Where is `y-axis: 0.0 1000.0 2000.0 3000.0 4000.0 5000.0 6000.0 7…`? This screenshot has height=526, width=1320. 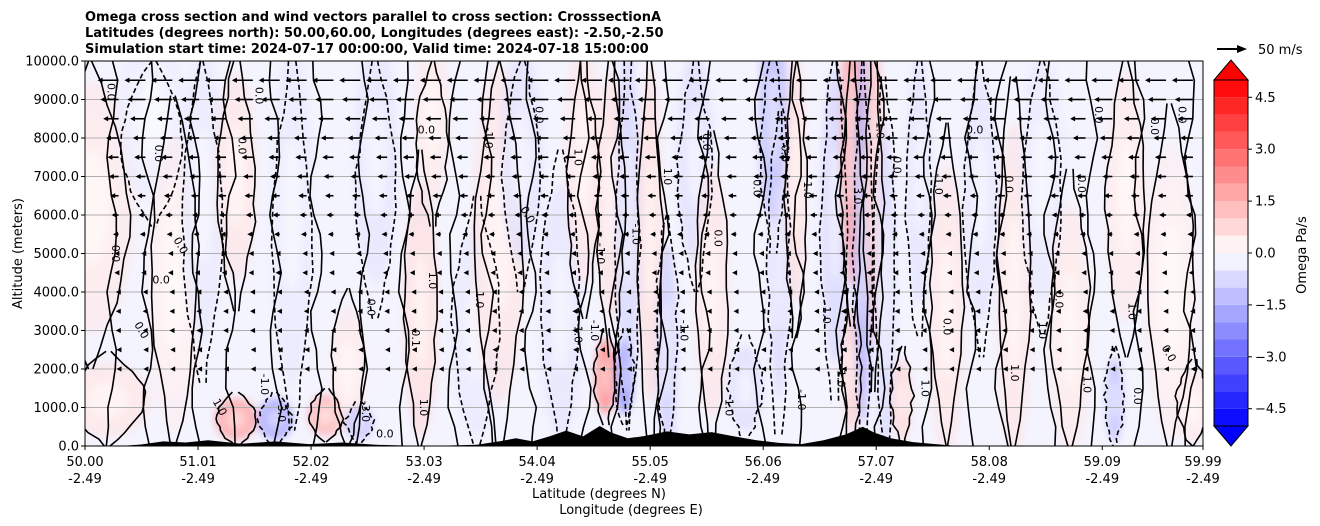
y-axis: 0.0 1000.0 2000.0 3000.0 4000.0 5000.0 6000.0 7… is located at coordinates (55, 255).